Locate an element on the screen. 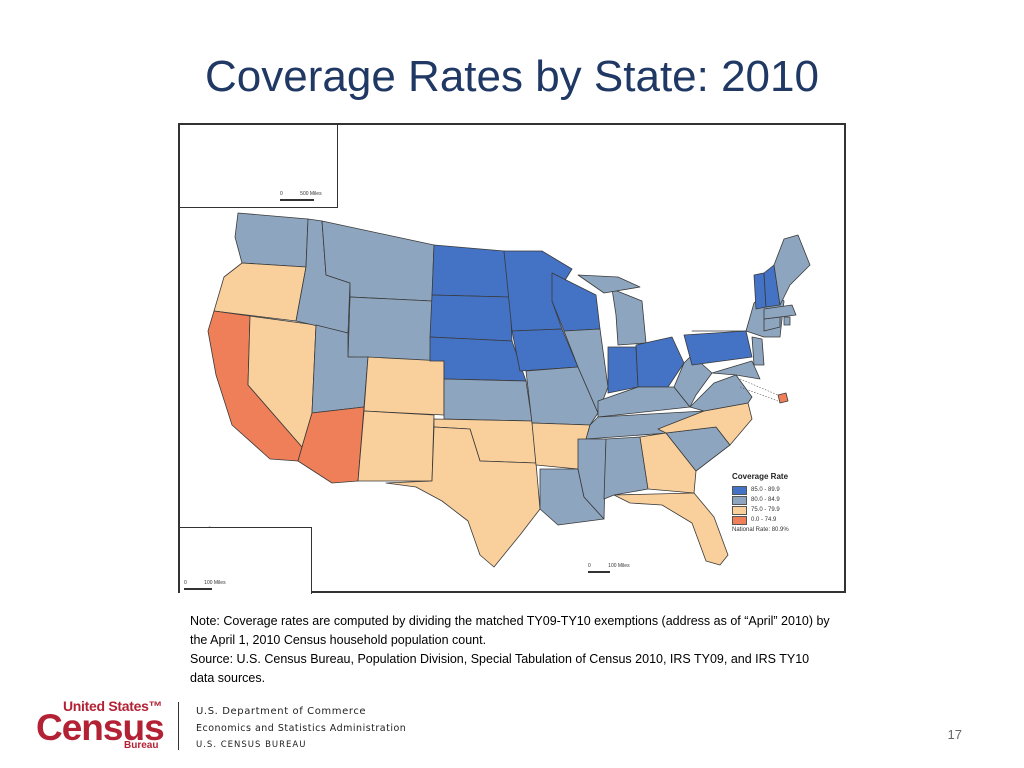  state-michigan is located at coordinates (629, 317).